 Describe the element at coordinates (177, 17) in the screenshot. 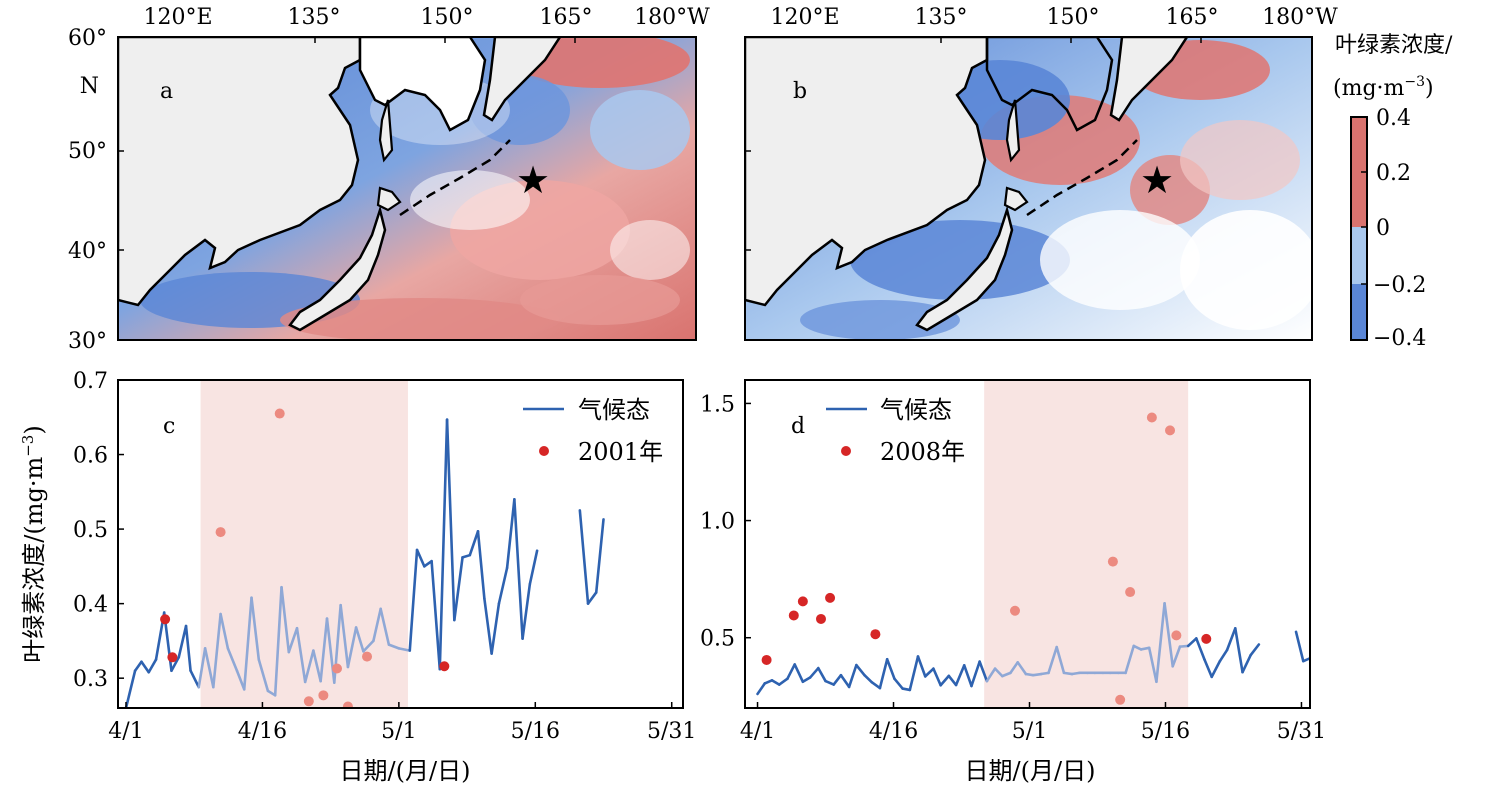

I see `lon-label-a-120E: 120°E` at that location.